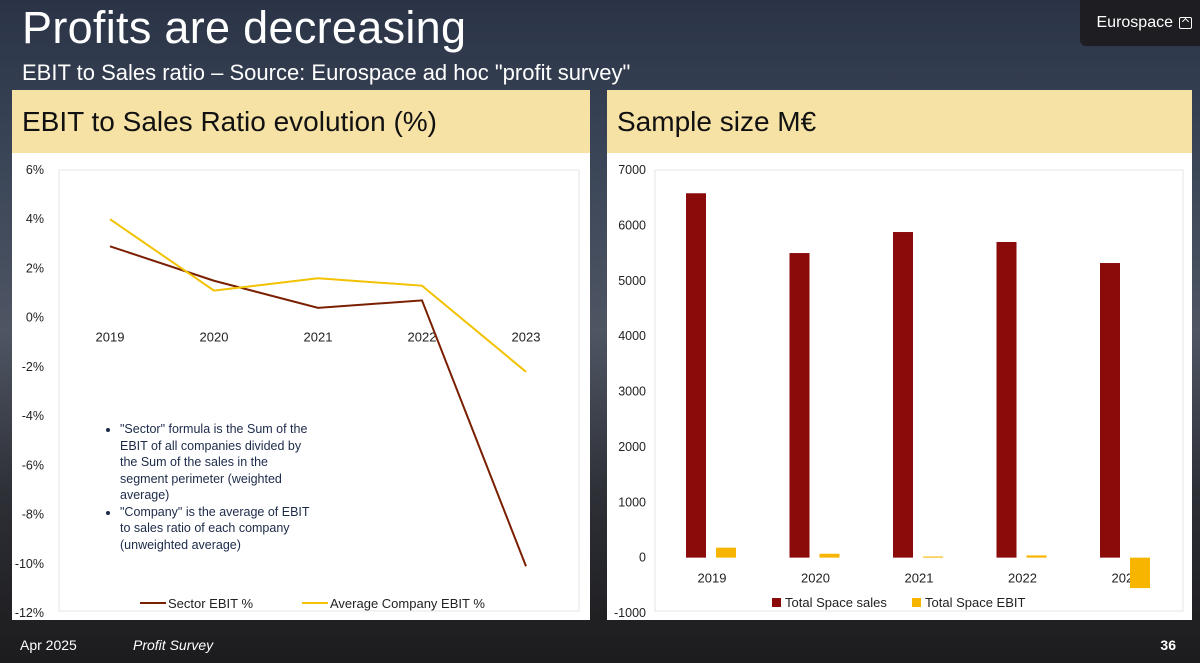 Image resolution: width=1200 pixels, height=663 pixels. What do you see at coordinates (244, 27) in the screenshot?
I see `slide-title: Profits are decreasing` at bounding box center [244, 27].